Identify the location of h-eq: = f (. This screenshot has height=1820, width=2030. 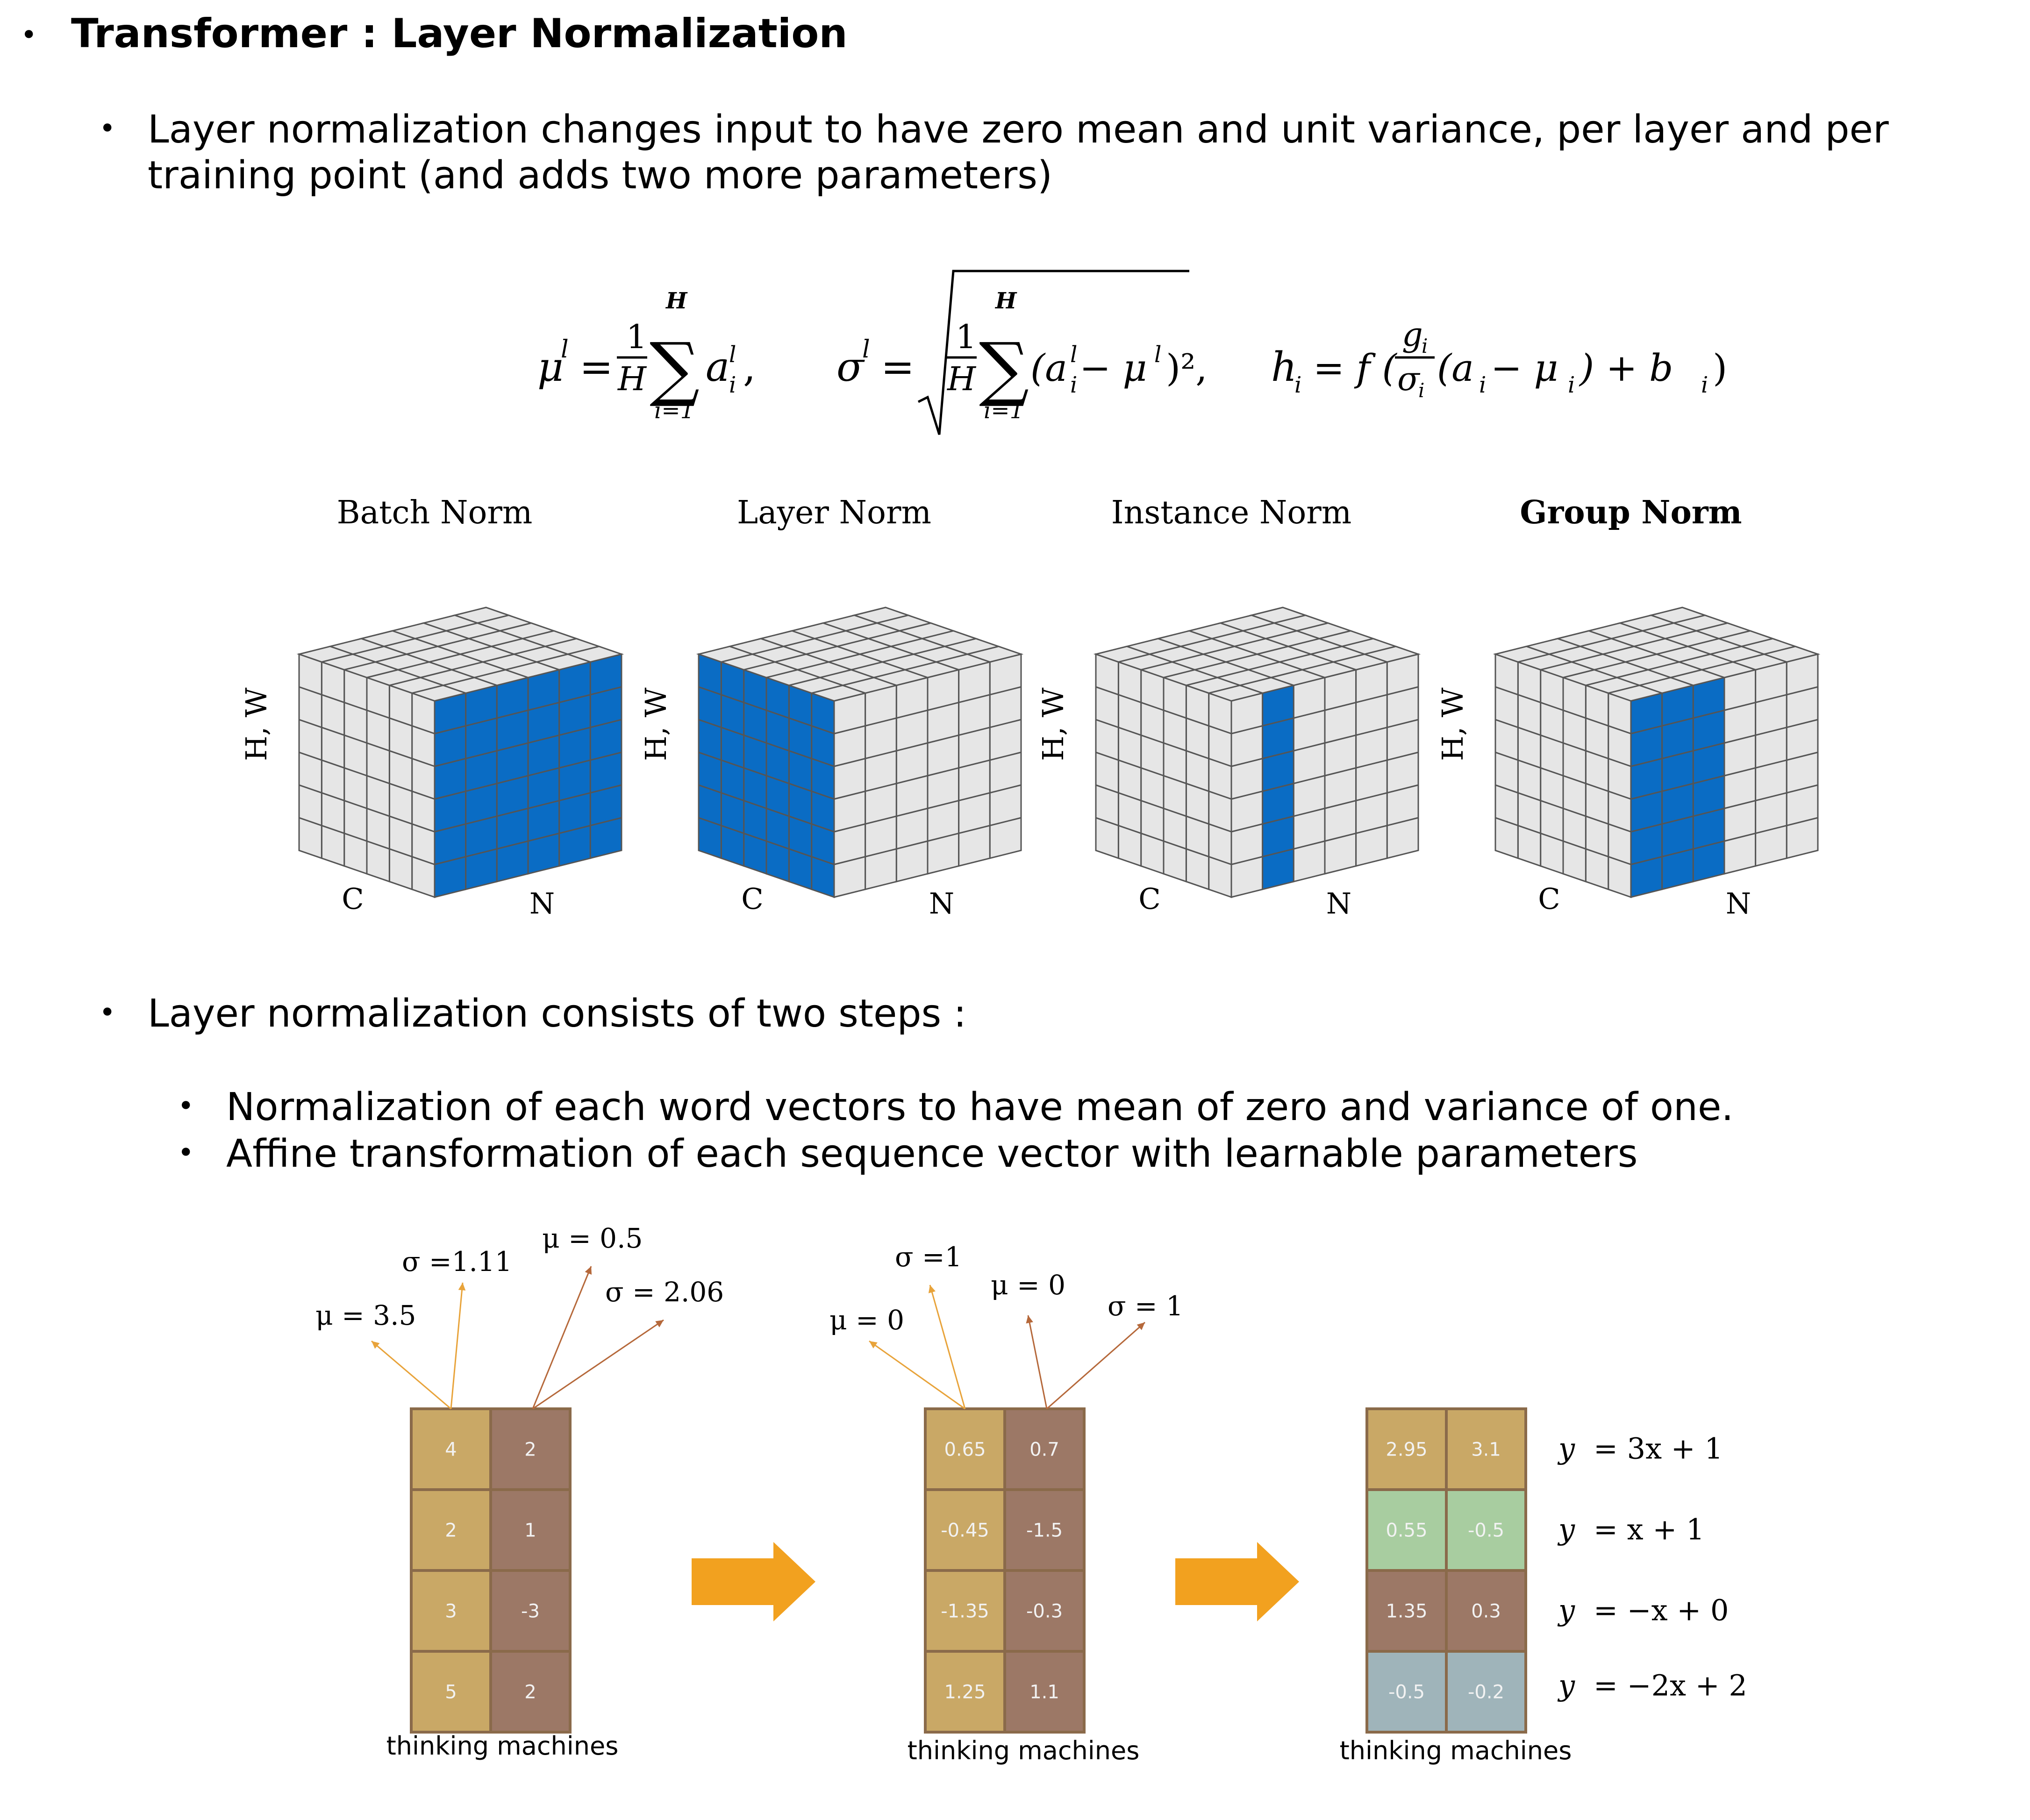
(1355, 368).